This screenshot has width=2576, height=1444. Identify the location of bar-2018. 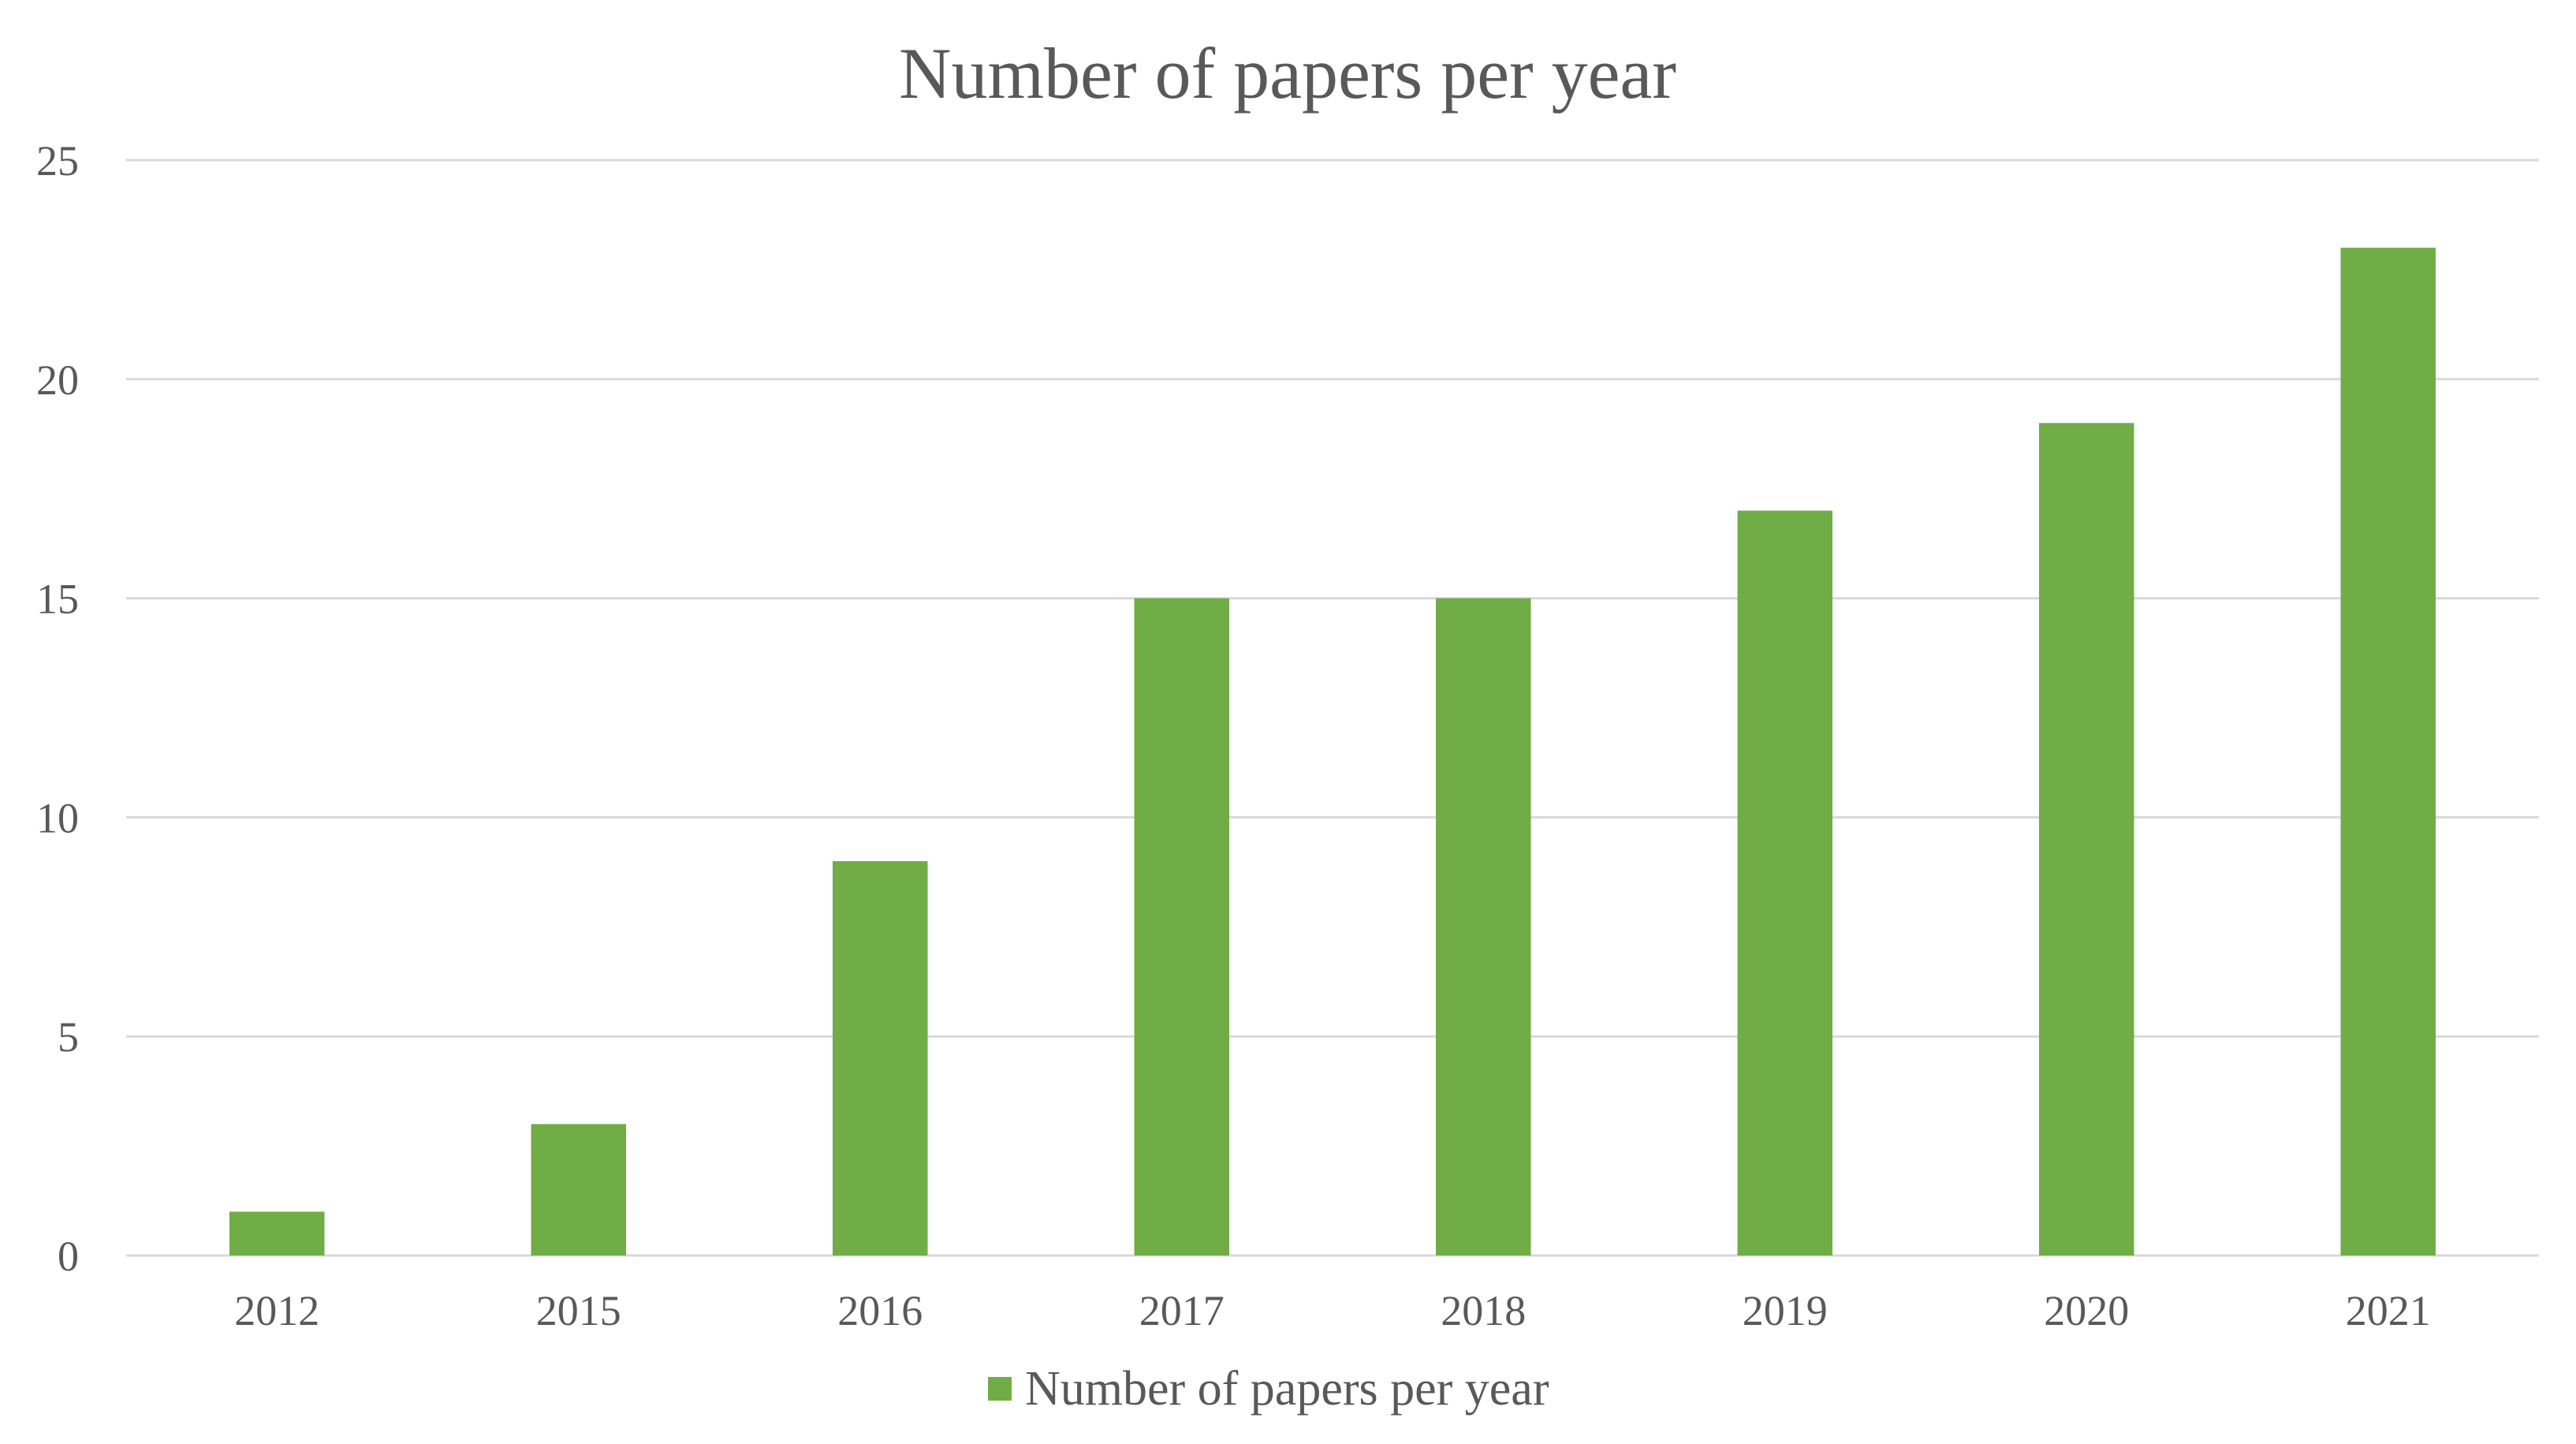
(1484, 927).